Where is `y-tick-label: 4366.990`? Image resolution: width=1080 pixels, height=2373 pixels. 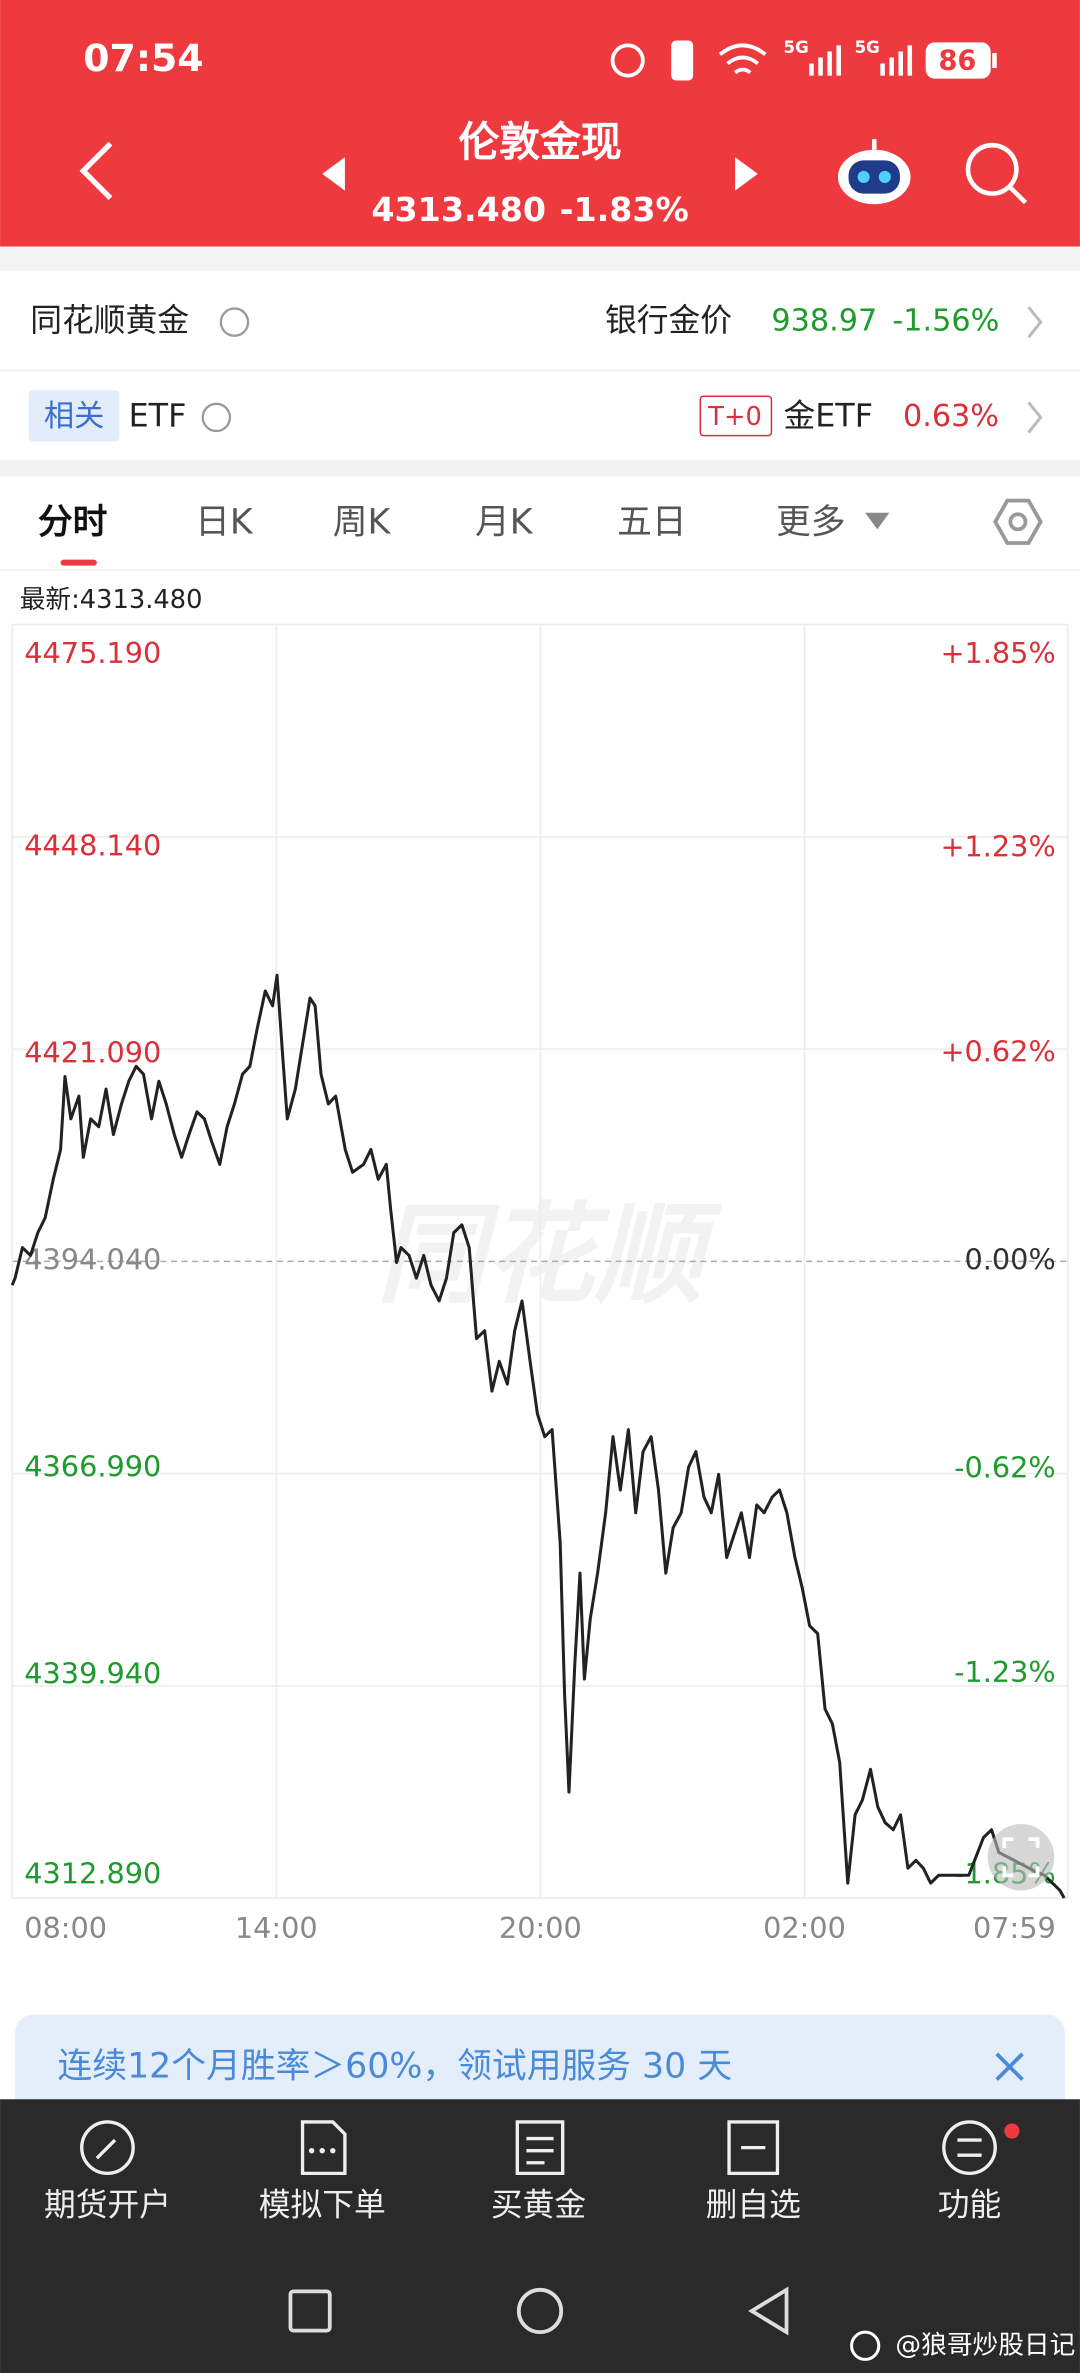
y-tick-label: 4366.990 is located at coordinates (92, 1466).